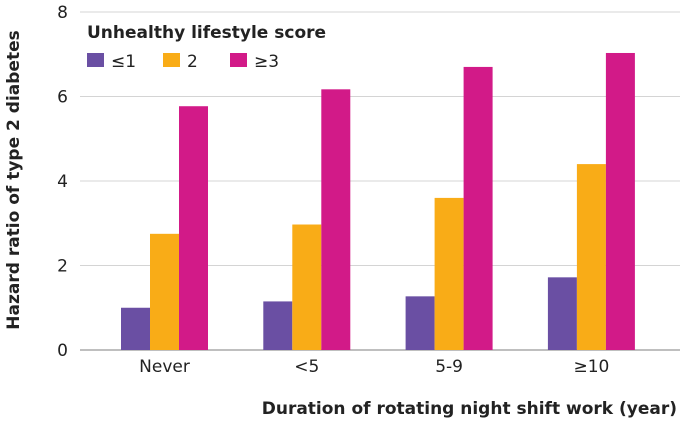 This screenshot has width=680, height=421. I want to click on y-tick-label: 8, so click(62, 13).